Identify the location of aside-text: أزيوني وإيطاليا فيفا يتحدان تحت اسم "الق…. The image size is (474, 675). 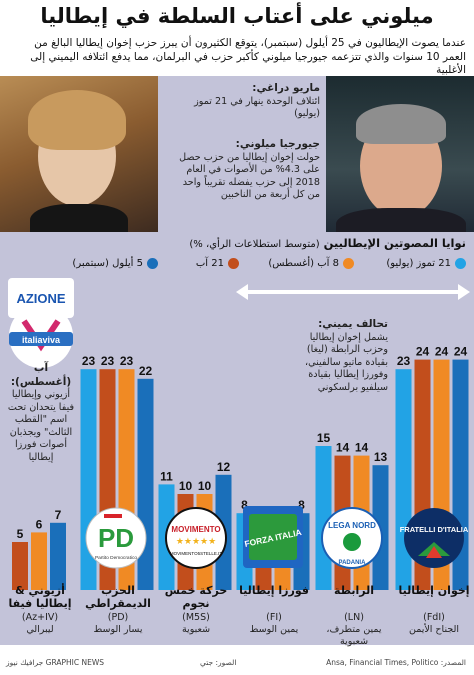
(41, 426).